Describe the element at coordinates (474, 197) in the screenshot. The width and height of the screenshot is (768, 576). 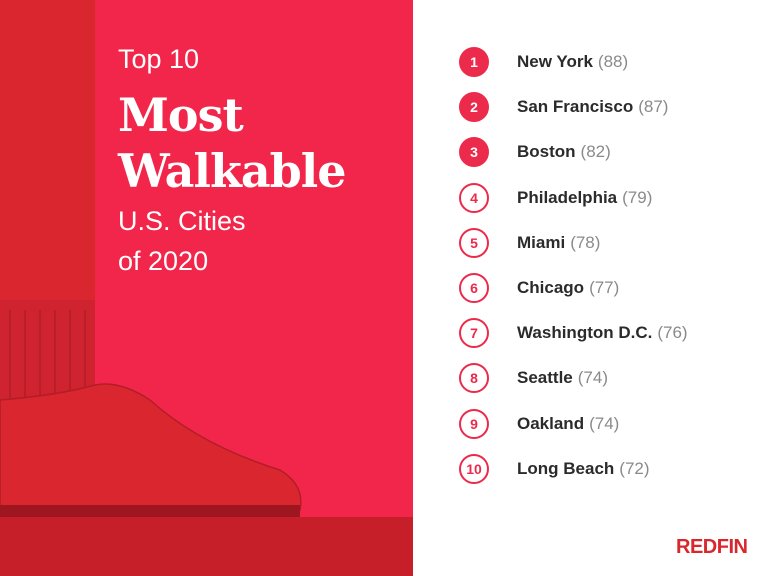
I see `rank-badge: 4` at that location.